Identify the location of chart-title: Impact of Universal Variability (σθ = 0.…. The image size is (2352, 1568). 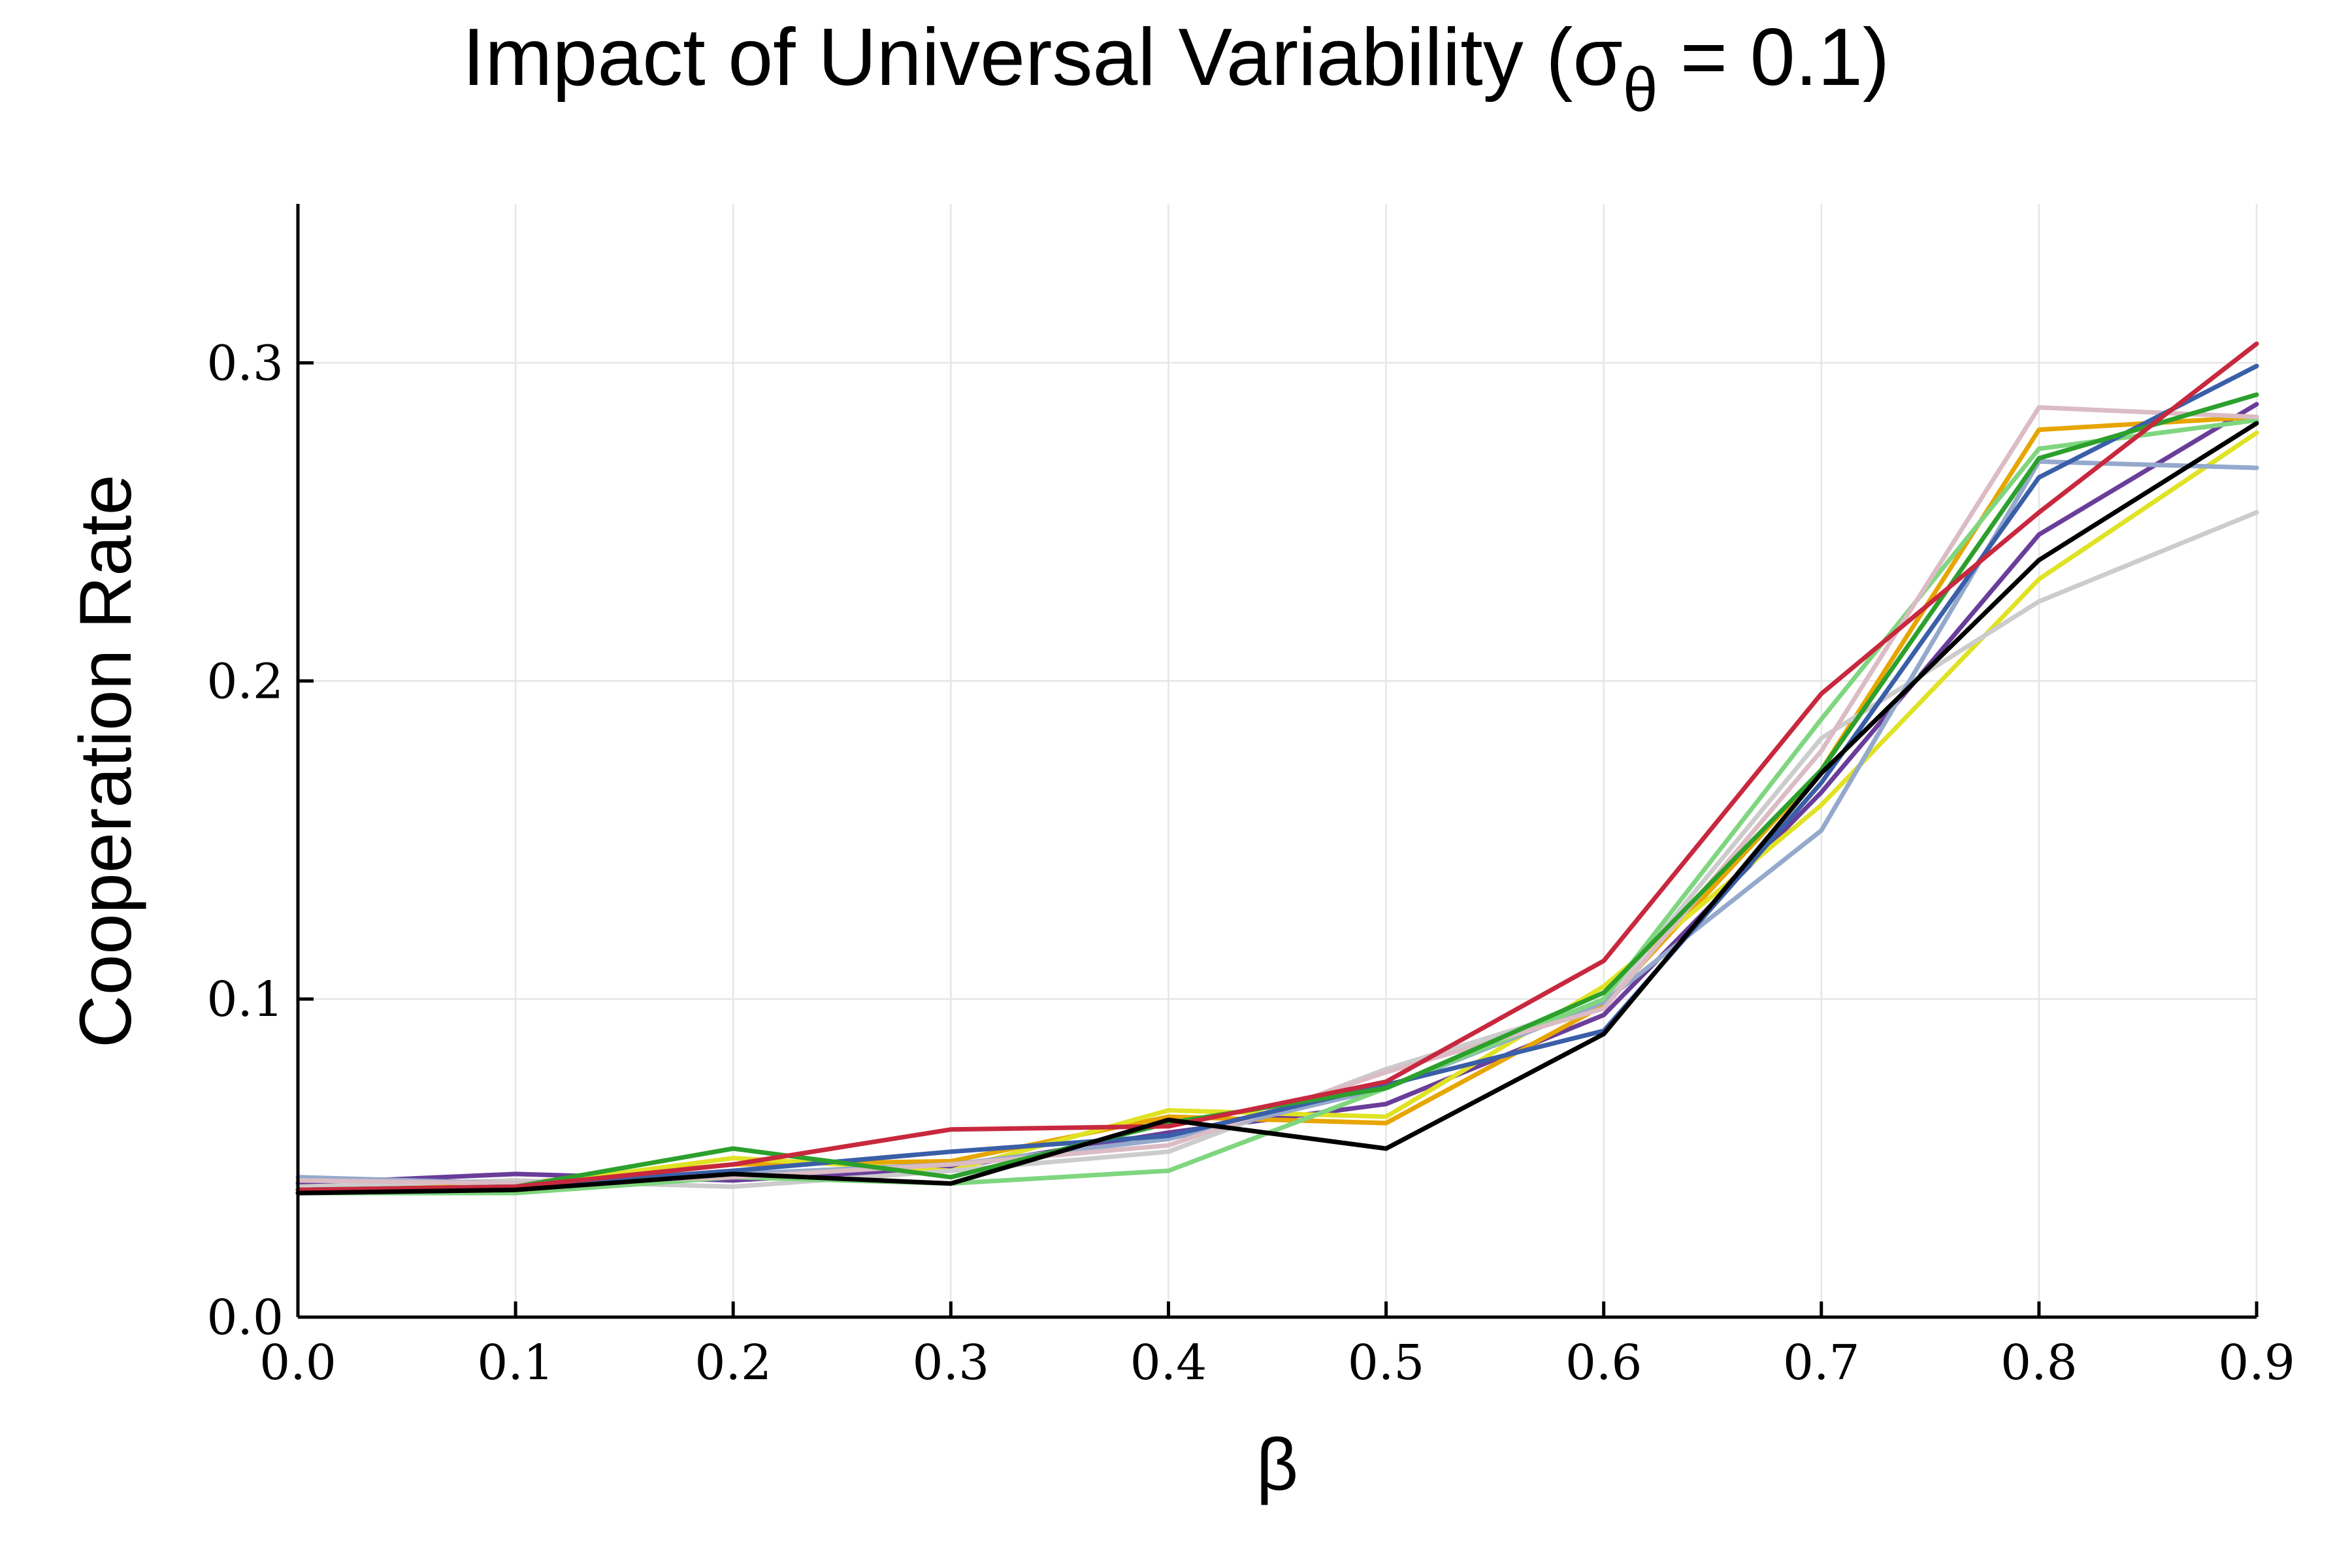
(1176, 68).